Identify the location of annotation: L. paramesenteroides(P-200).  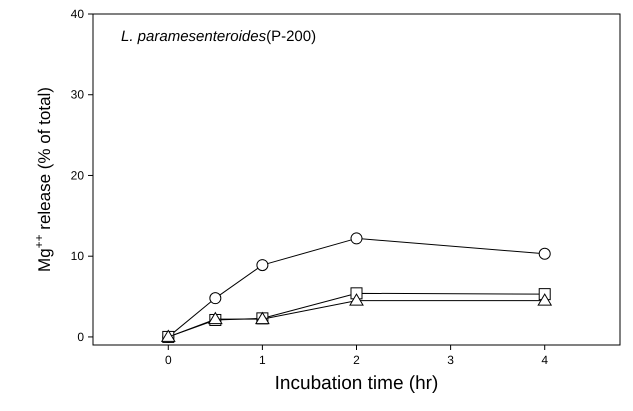
(218, 36).